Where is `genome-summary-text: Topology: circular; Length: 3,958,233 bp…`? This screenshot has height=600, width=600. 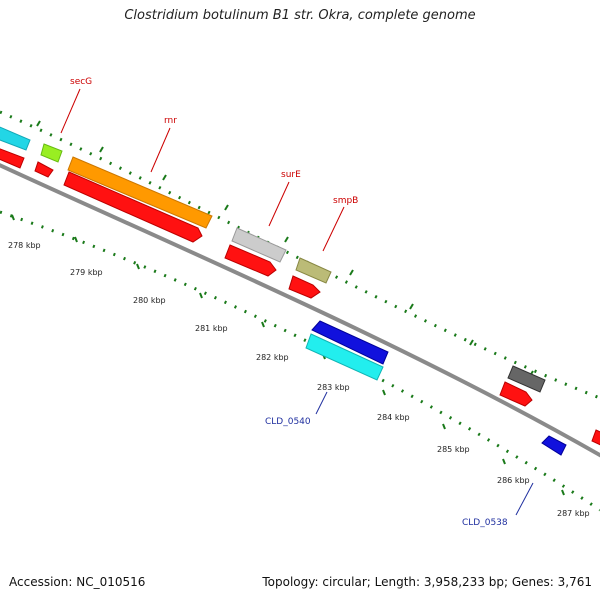
genome-summary-text: Topology: circular; Length: 3,958,233 bp… is located at coordinates (427, 582).